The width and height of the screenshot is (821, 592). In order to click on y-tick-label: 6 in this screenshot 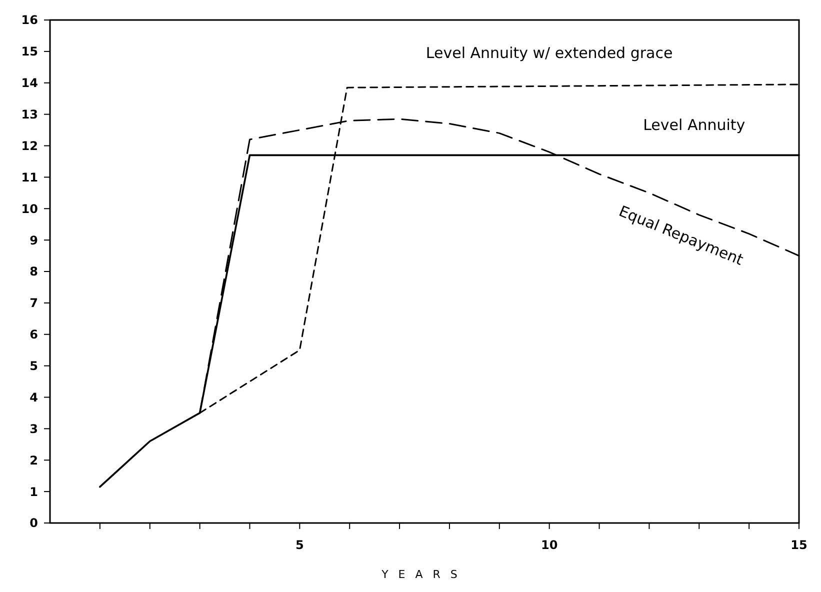, I will do `click(34, 335)`.